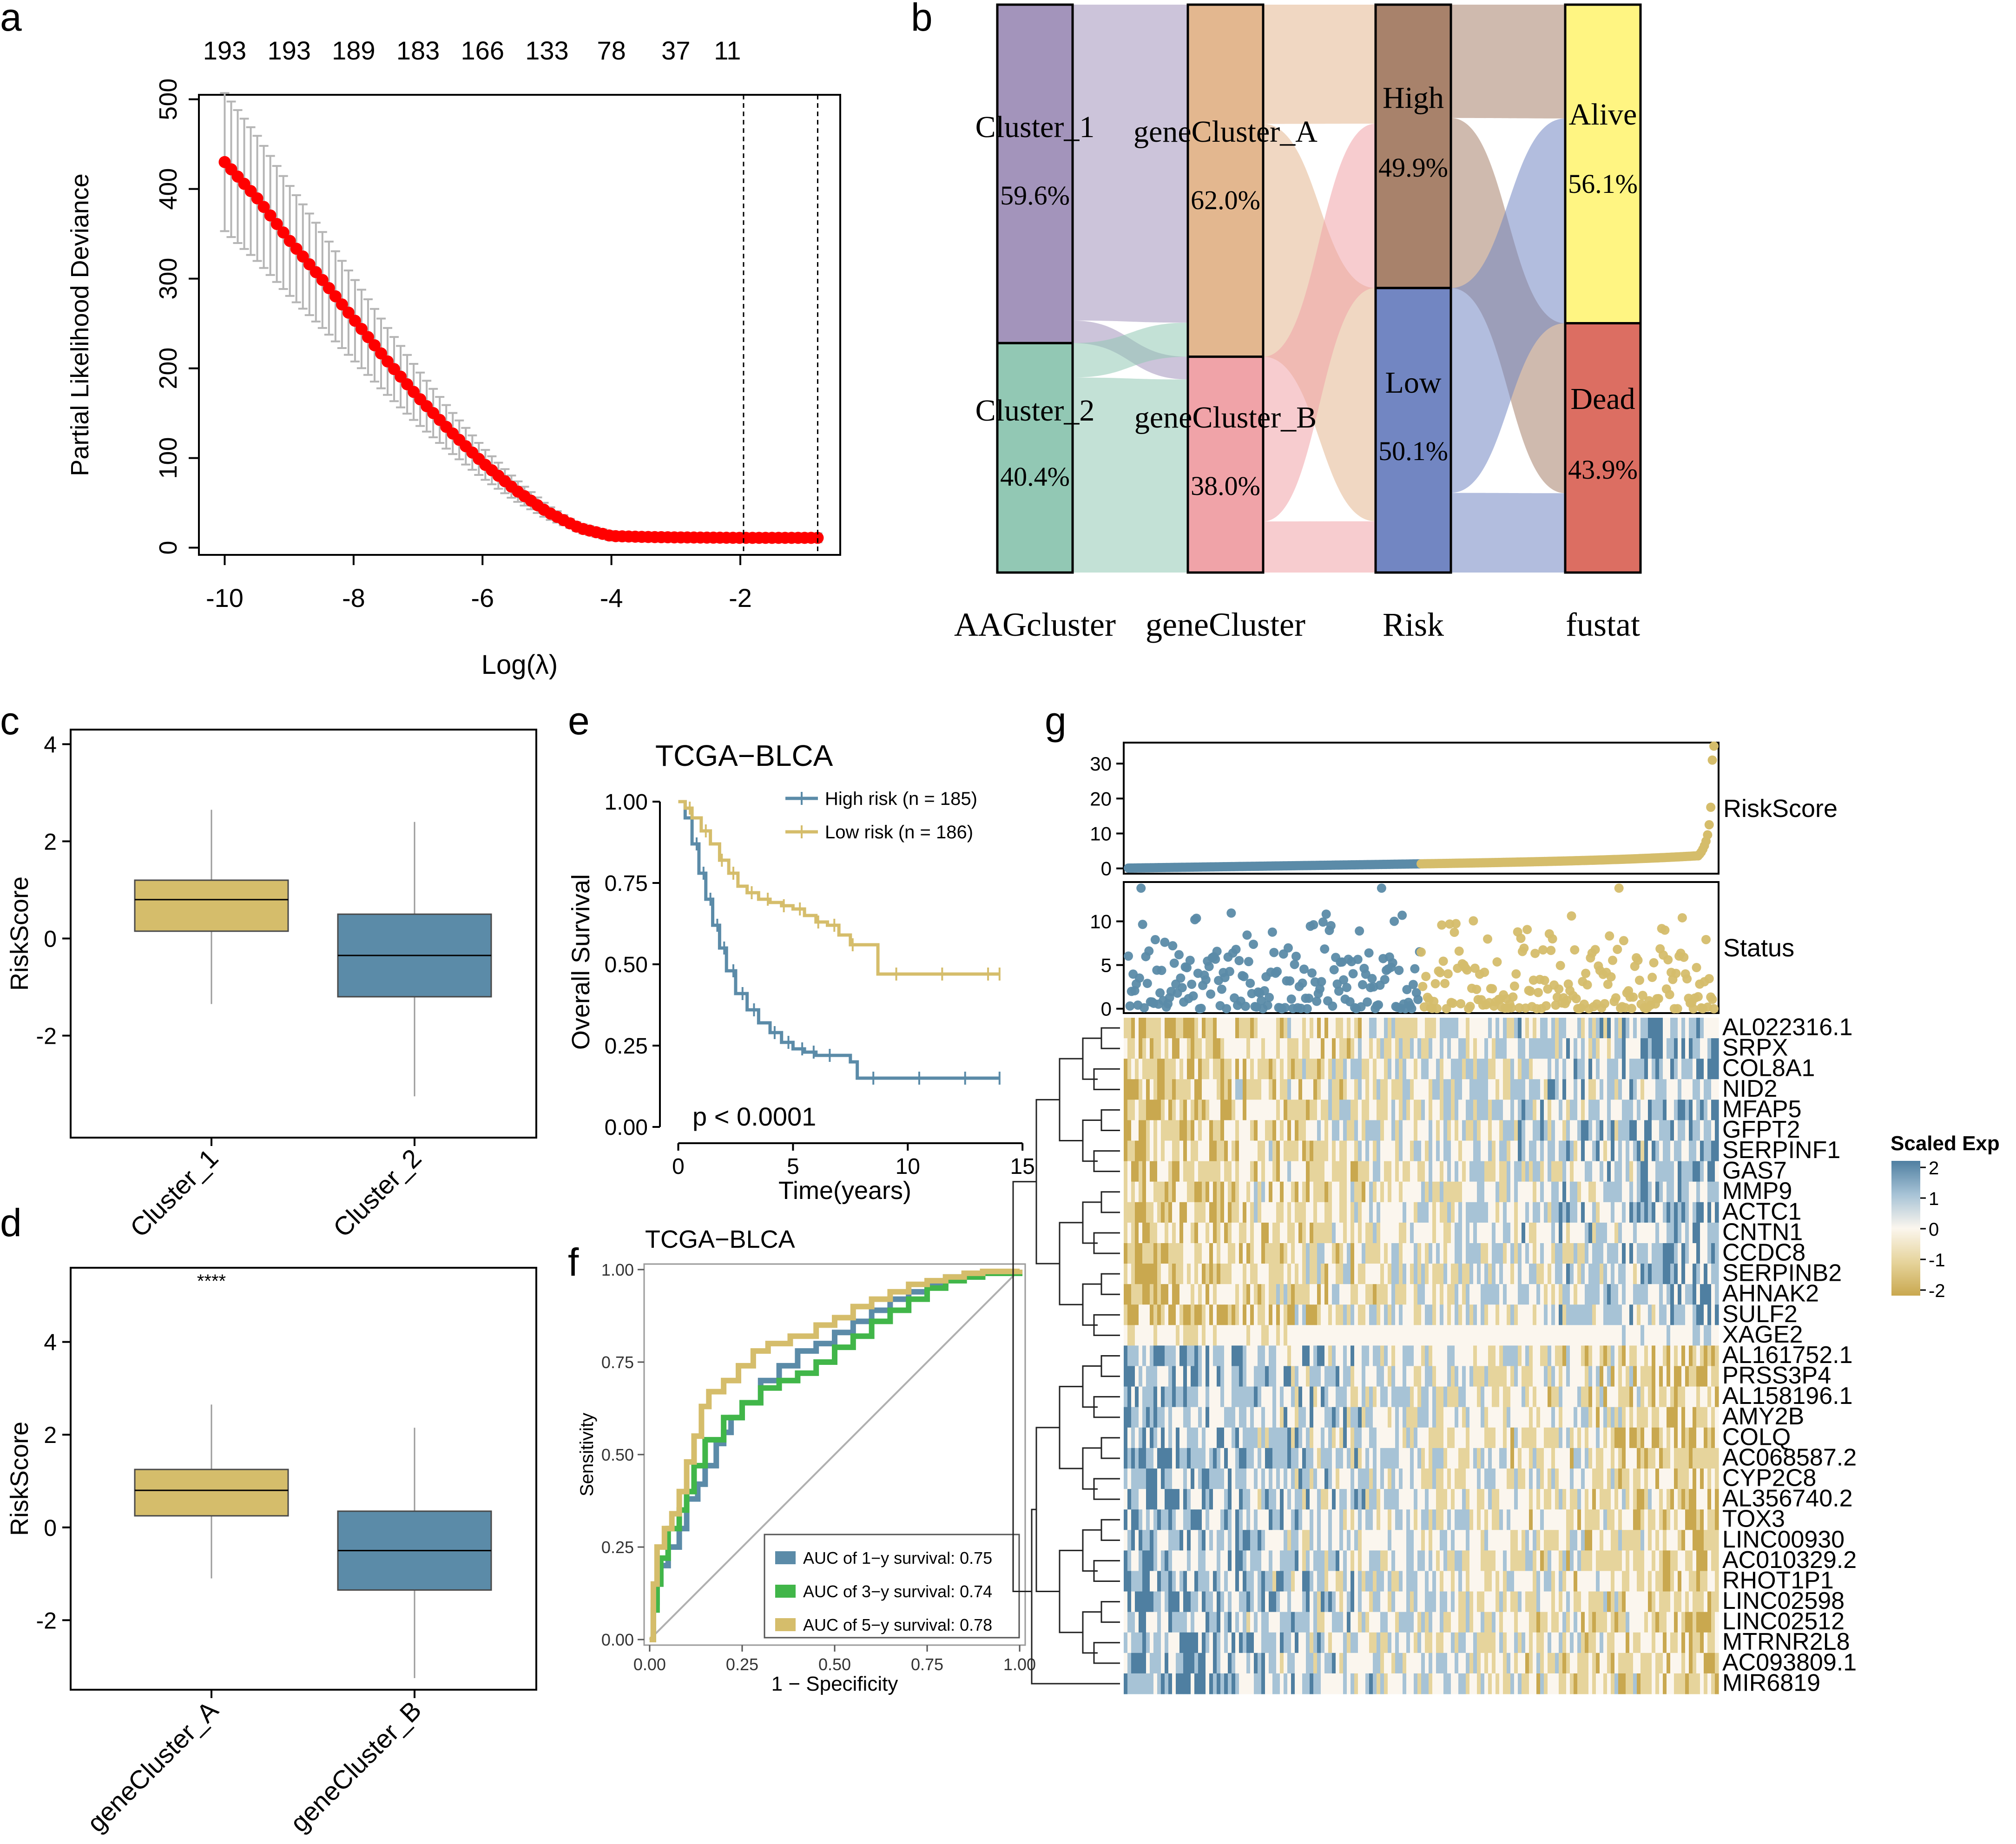 This screenshot has width=2016, height=1844. I want to click on panel-c-frame, so click(304, 934).